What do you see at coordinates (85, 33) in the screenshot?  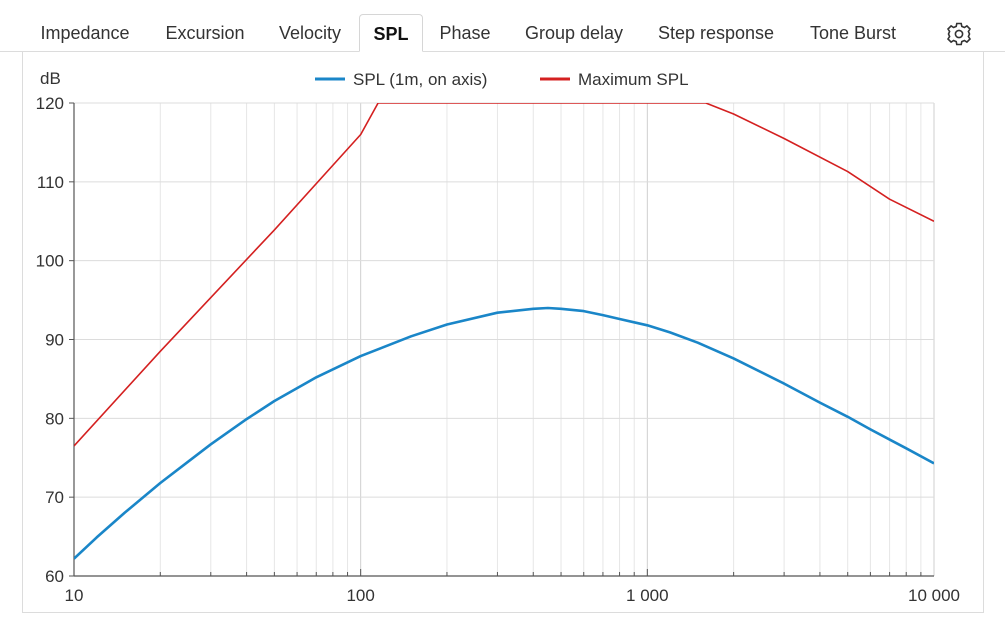 I see `tab-impedance: Impedance` at bounding box center [85, 33].